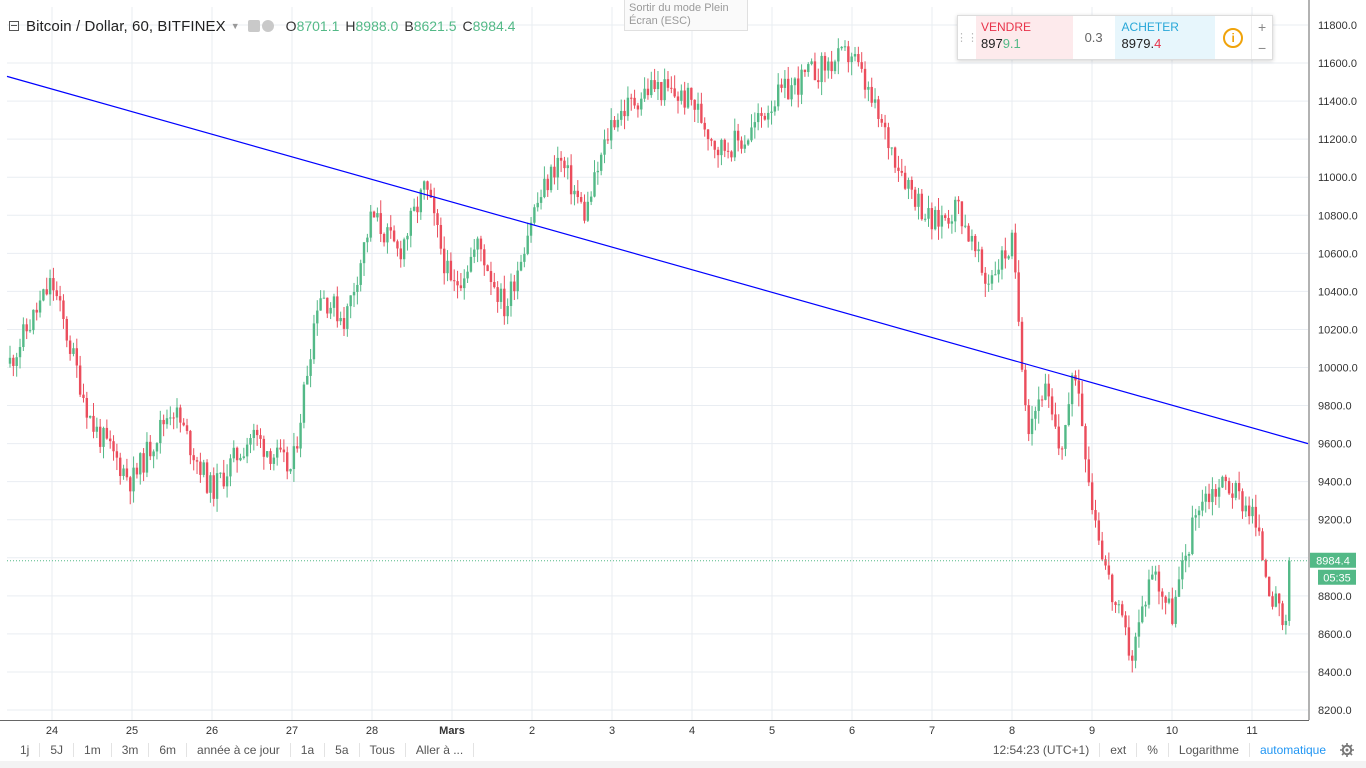 The image size is (1366, 768). What do you see at coordinates (1338, 292) in the screenshot?
I see `y-tick-label: 10400.0` at bounding box center [1338, 292].